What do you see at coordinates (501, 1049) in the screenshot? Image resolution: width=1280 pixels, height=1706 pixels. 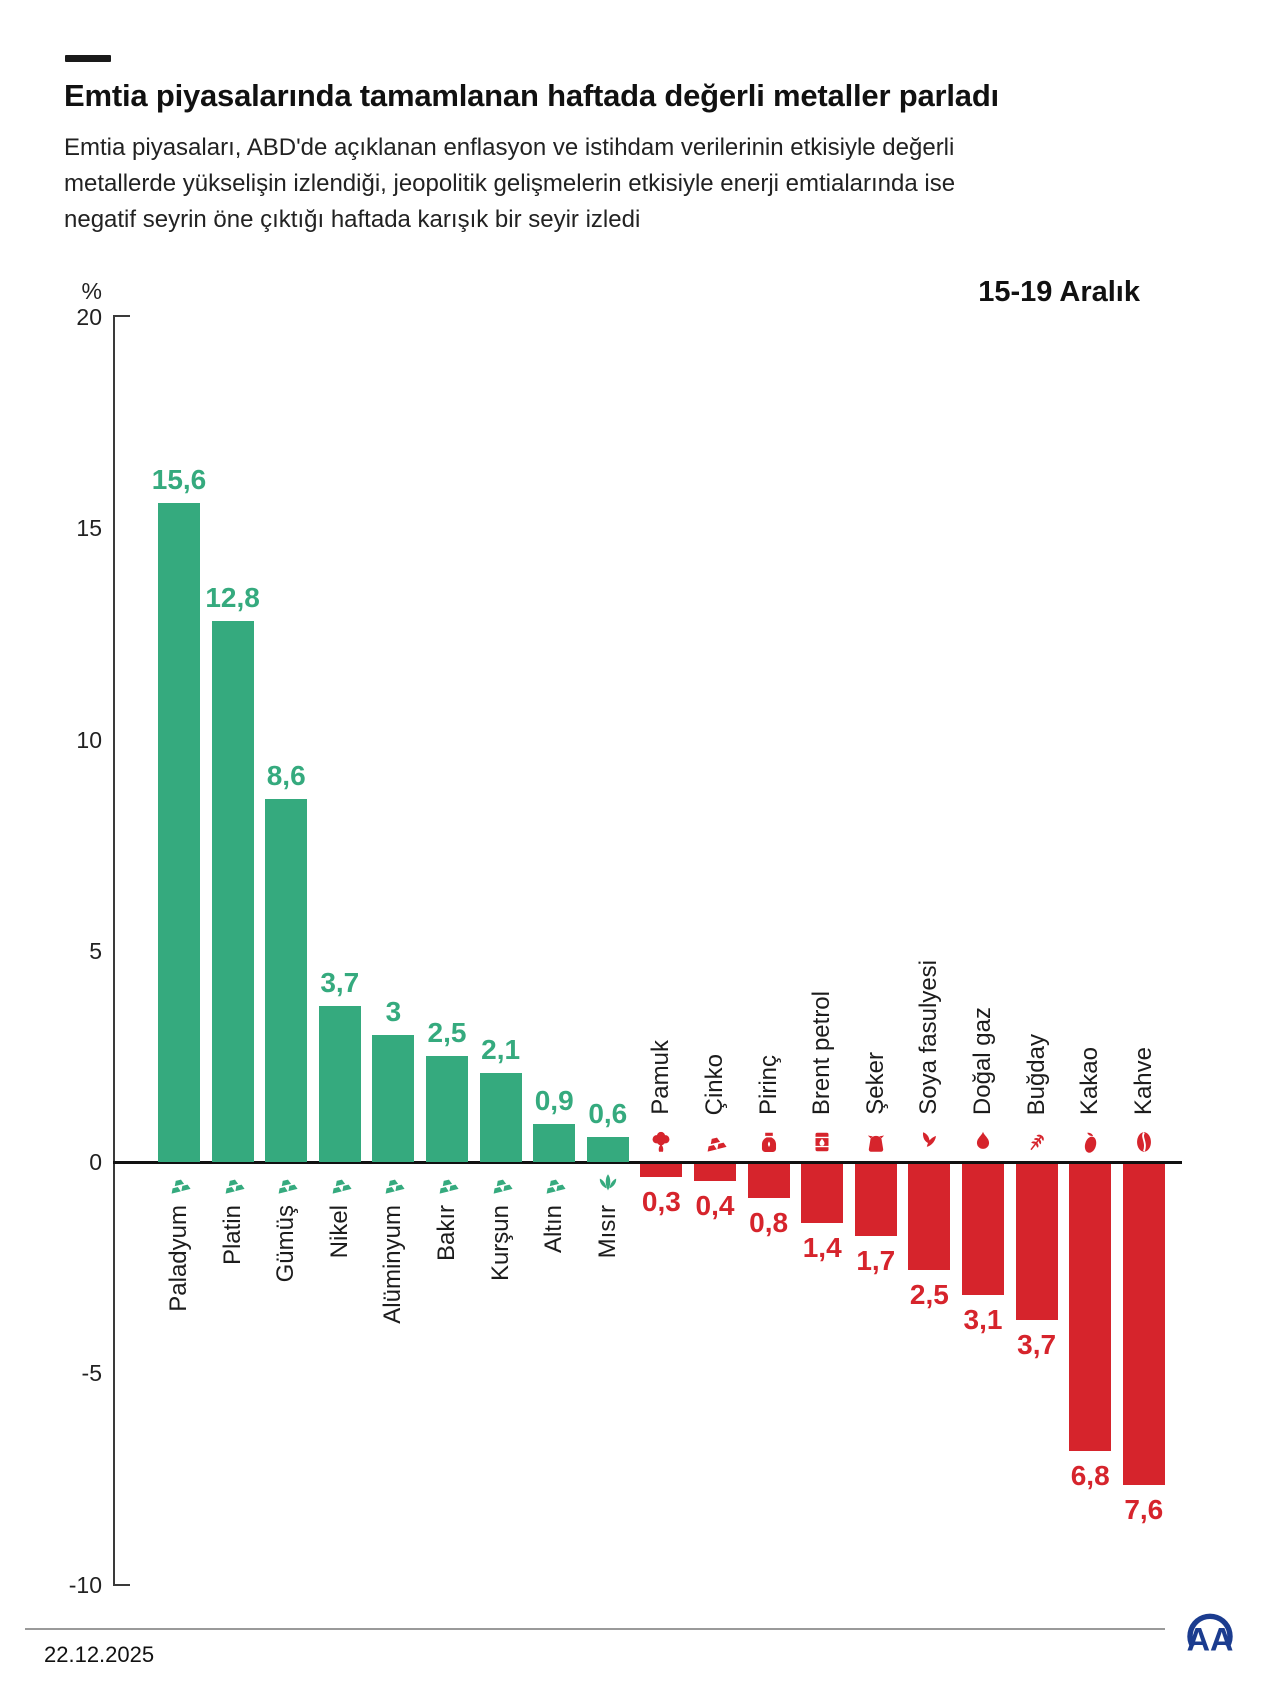 I see `value-label-kursun: 2,1` at bounding box center [501, 1049].